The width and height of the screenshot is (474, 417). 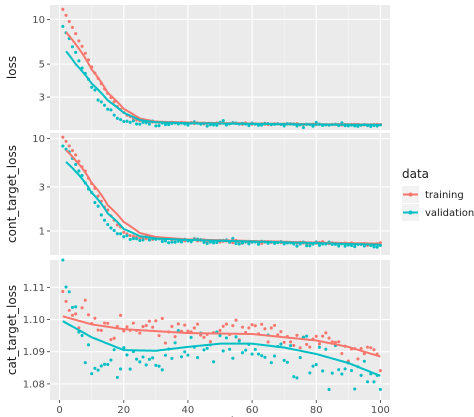 I want to click on legend-label-validation: validation, so click(x=449, y=213).